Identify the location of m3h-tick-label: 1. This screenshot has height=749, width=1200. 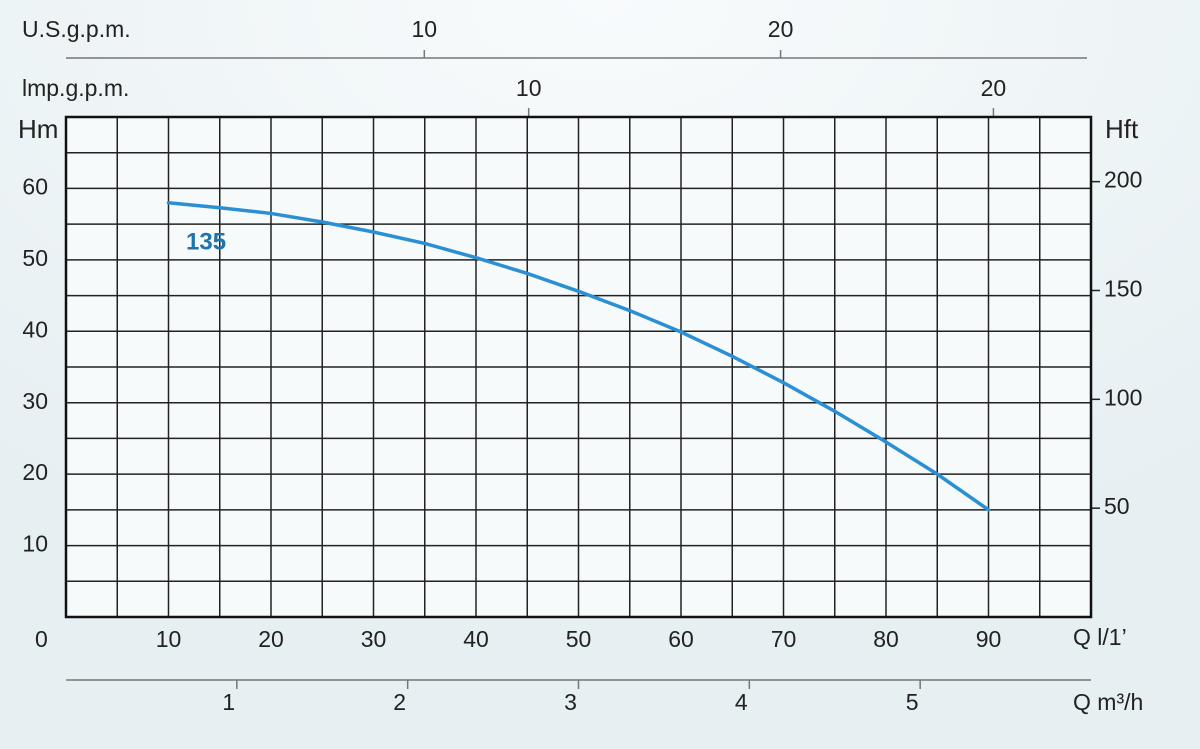
(228, 702).